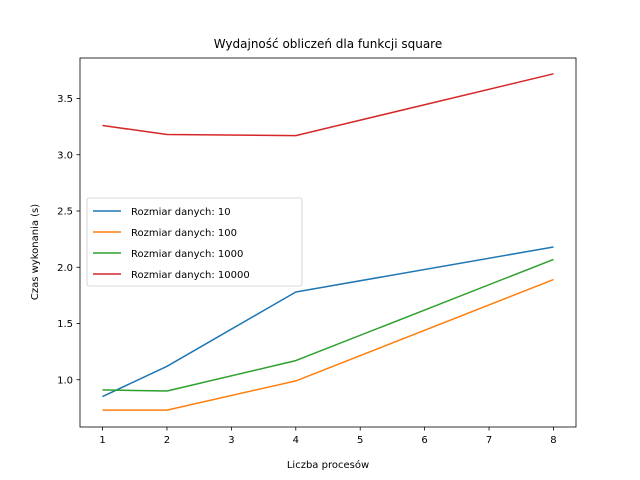  Describe the element at coordinates (65, 380) in the screenshot. I see `y-tick-label: 1.0` at that location.